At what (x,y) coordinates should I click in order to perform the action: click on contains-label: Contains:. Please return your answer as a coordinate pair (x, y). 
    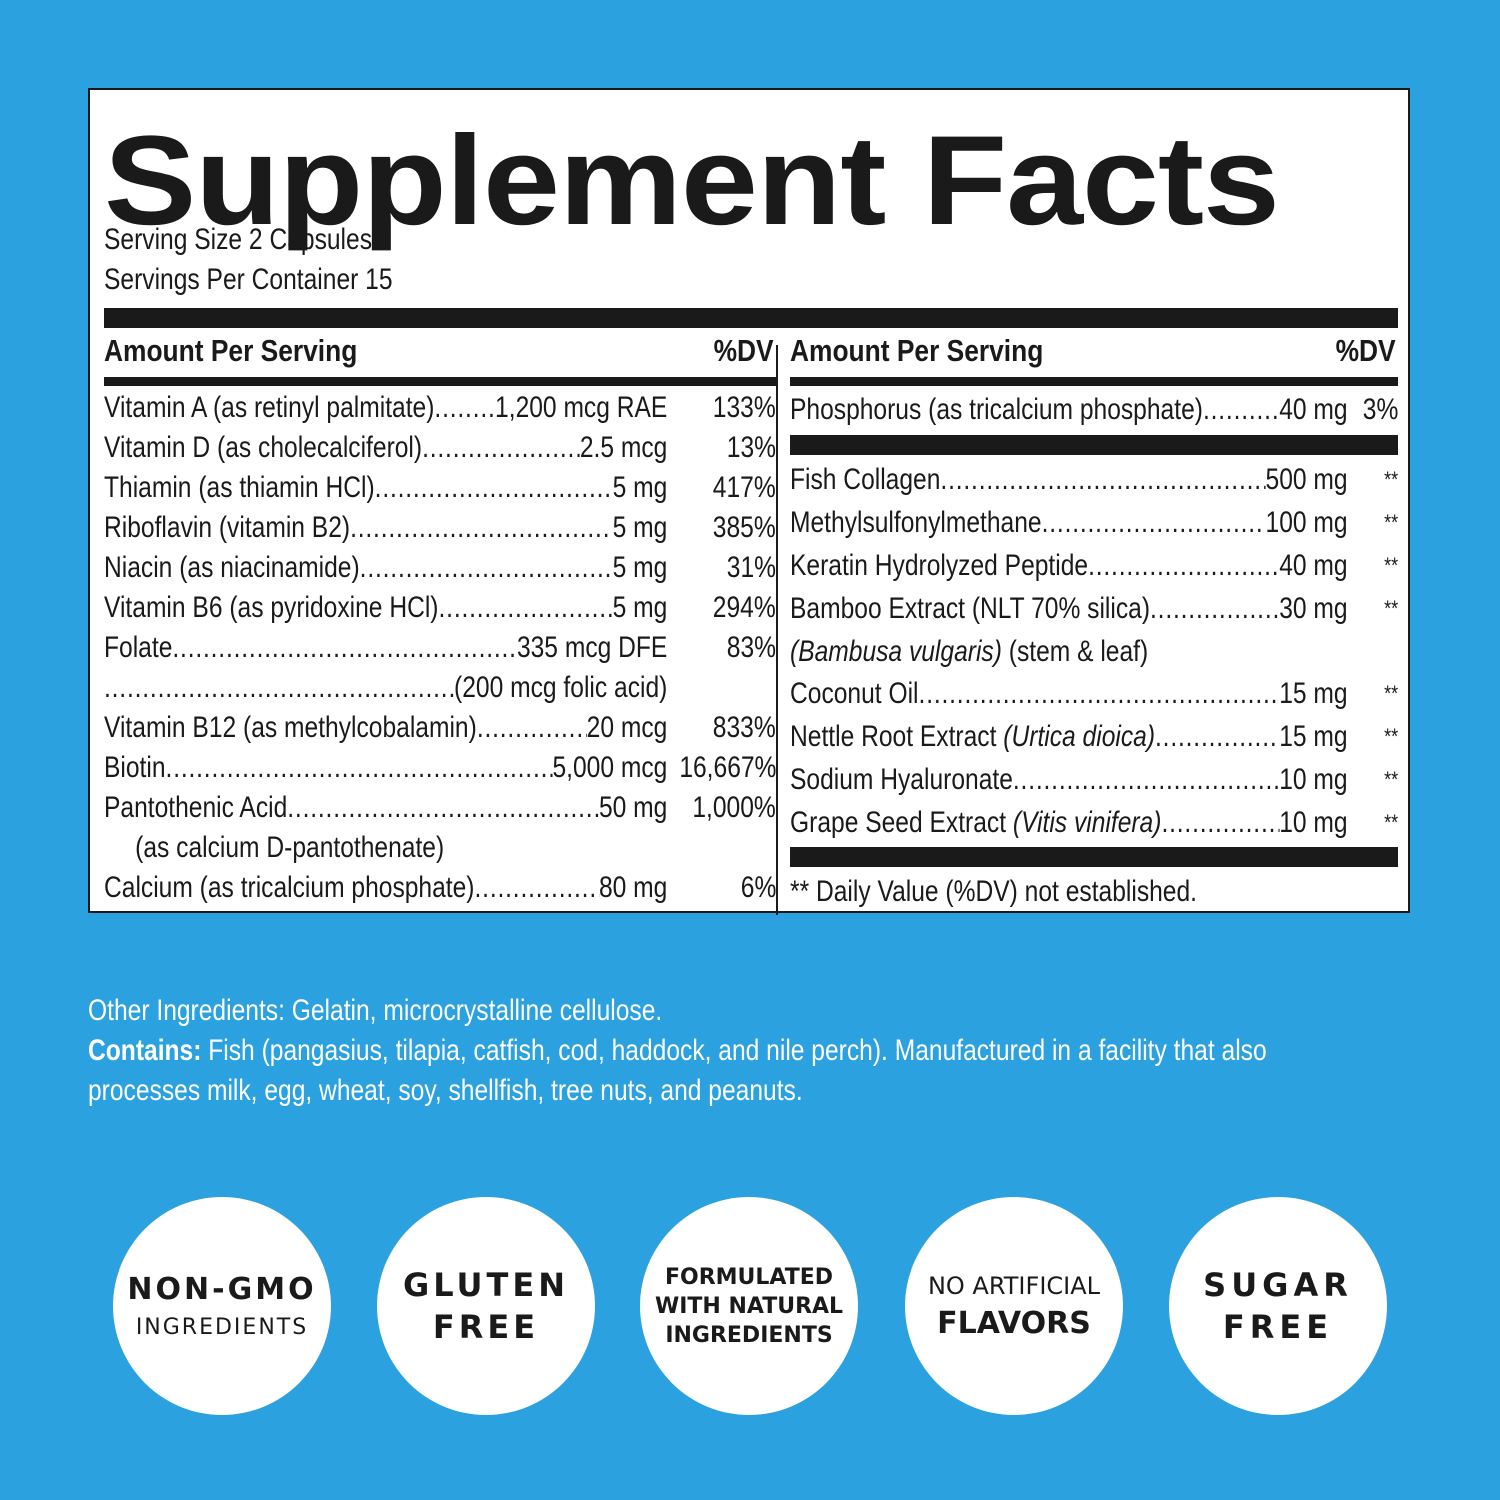
    Looking at the image, I should click on (145, 1050).